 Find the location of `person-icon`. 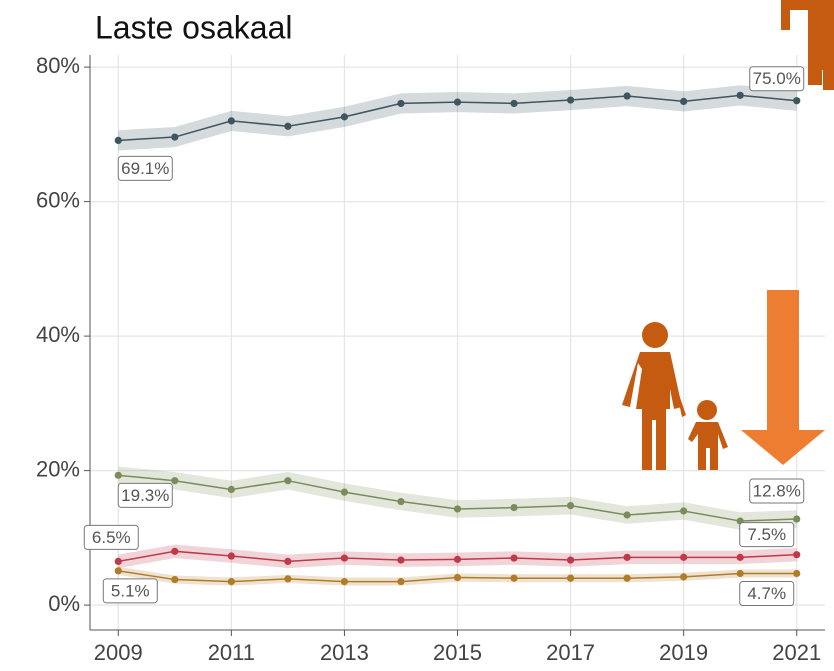

person-icon is located at coordinates (807, 45).